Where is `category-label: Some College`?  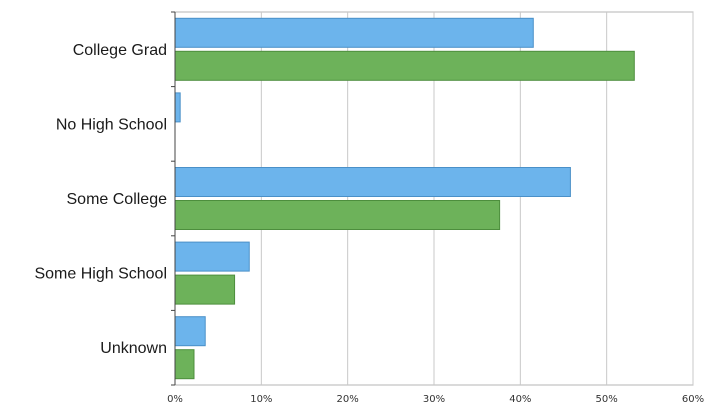 category-label: Some College is located at coordinates (117, 199).